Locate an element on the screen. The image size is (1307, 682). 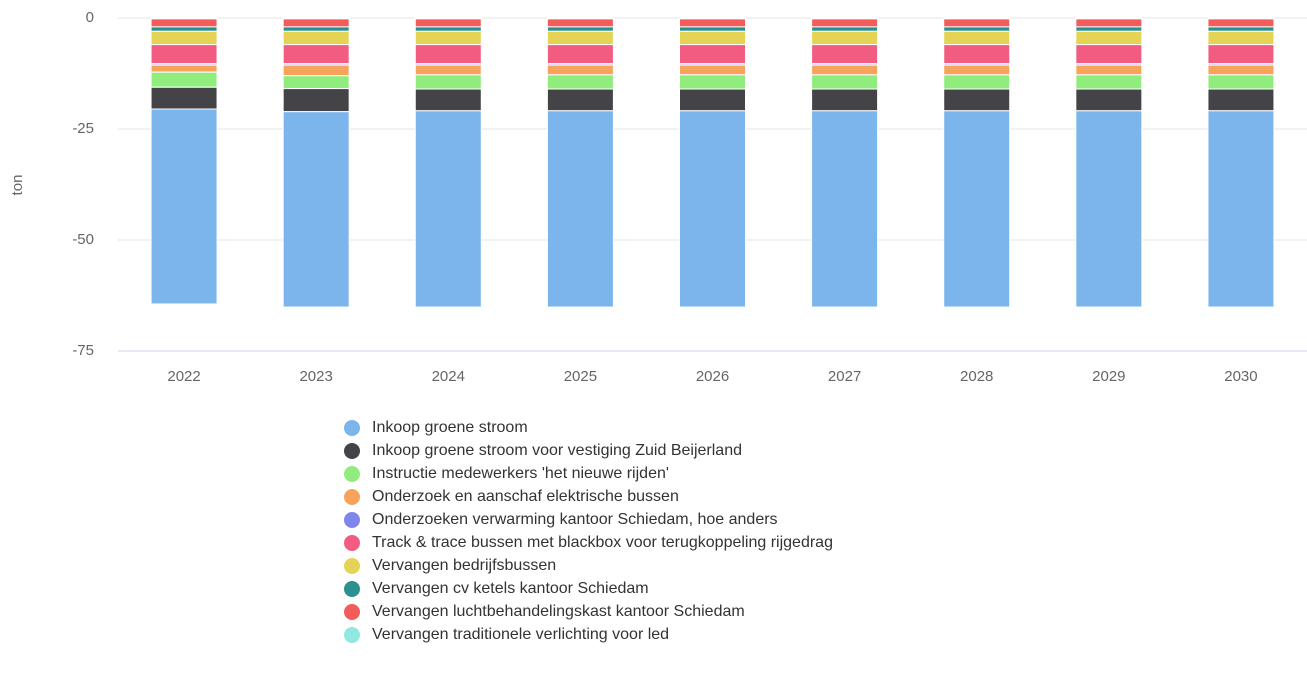
y-tick-label: -25 is located at coordinates (83, 128).